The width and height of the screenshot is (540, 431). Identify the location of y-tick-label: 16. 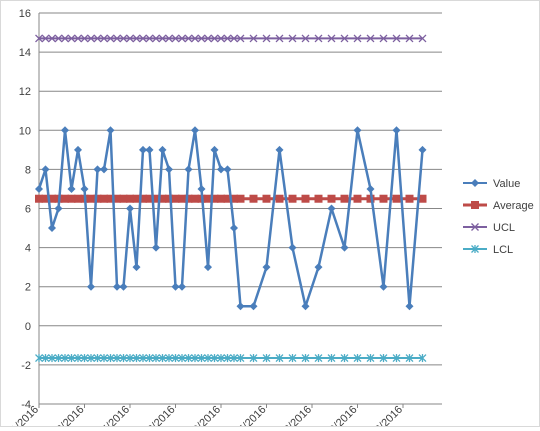
(25, 14).